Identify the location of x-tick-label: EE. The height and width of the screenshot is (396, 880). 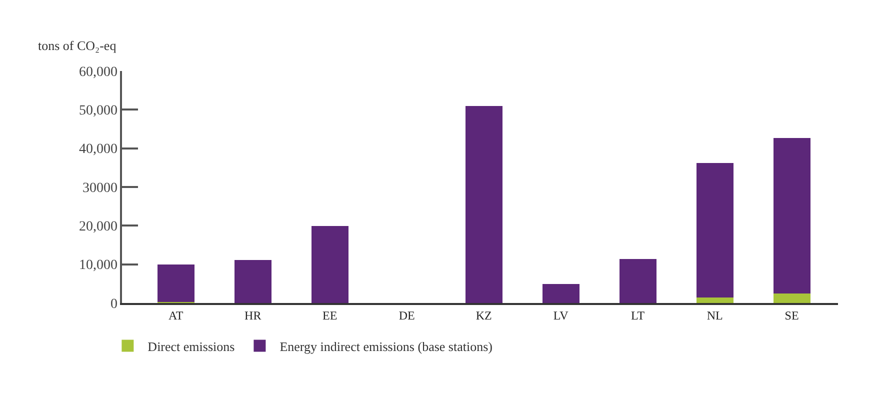
(330, 315).